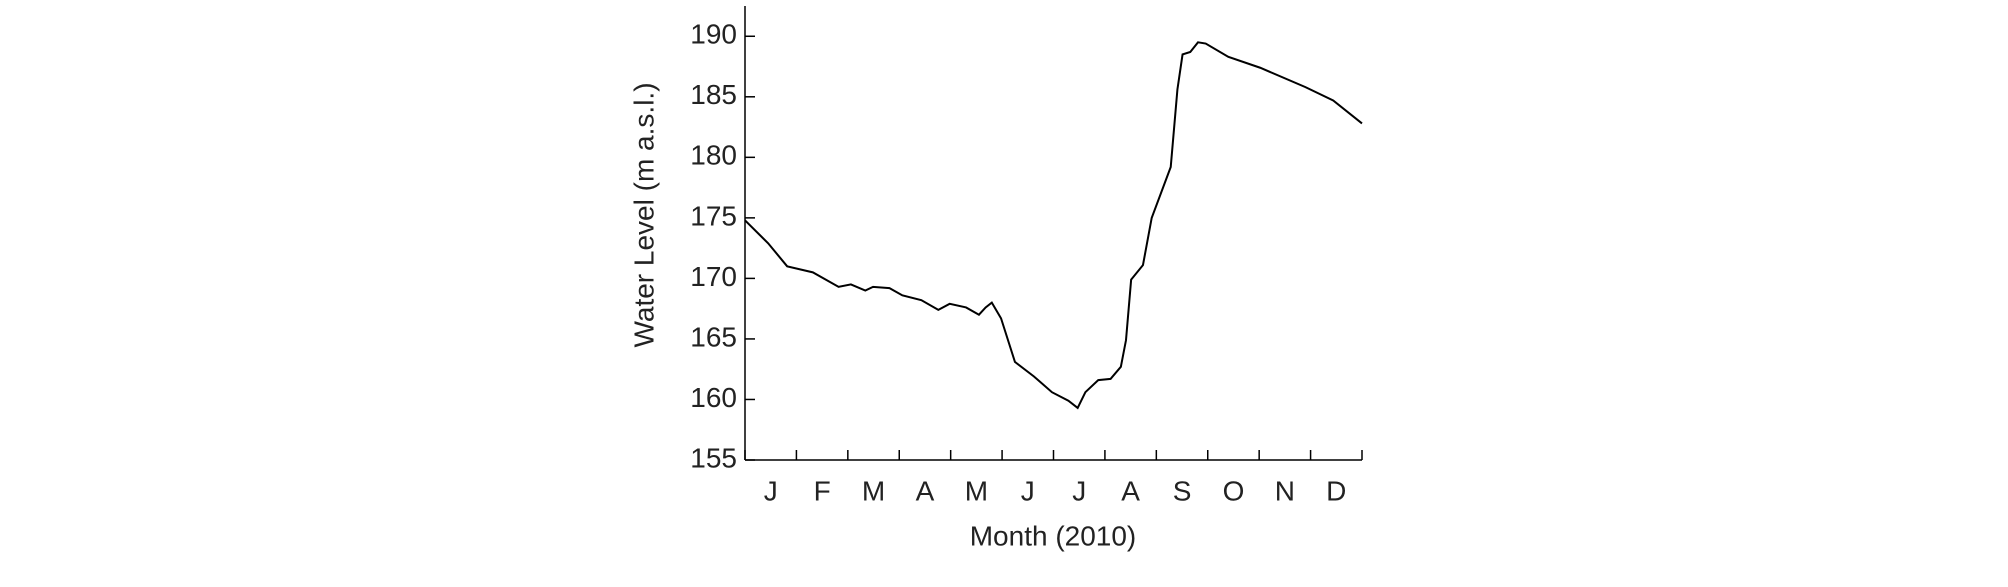 The height and width of the screenshot is (587, 2008). I want to click on x-tick-label: F, so click(822, 490).